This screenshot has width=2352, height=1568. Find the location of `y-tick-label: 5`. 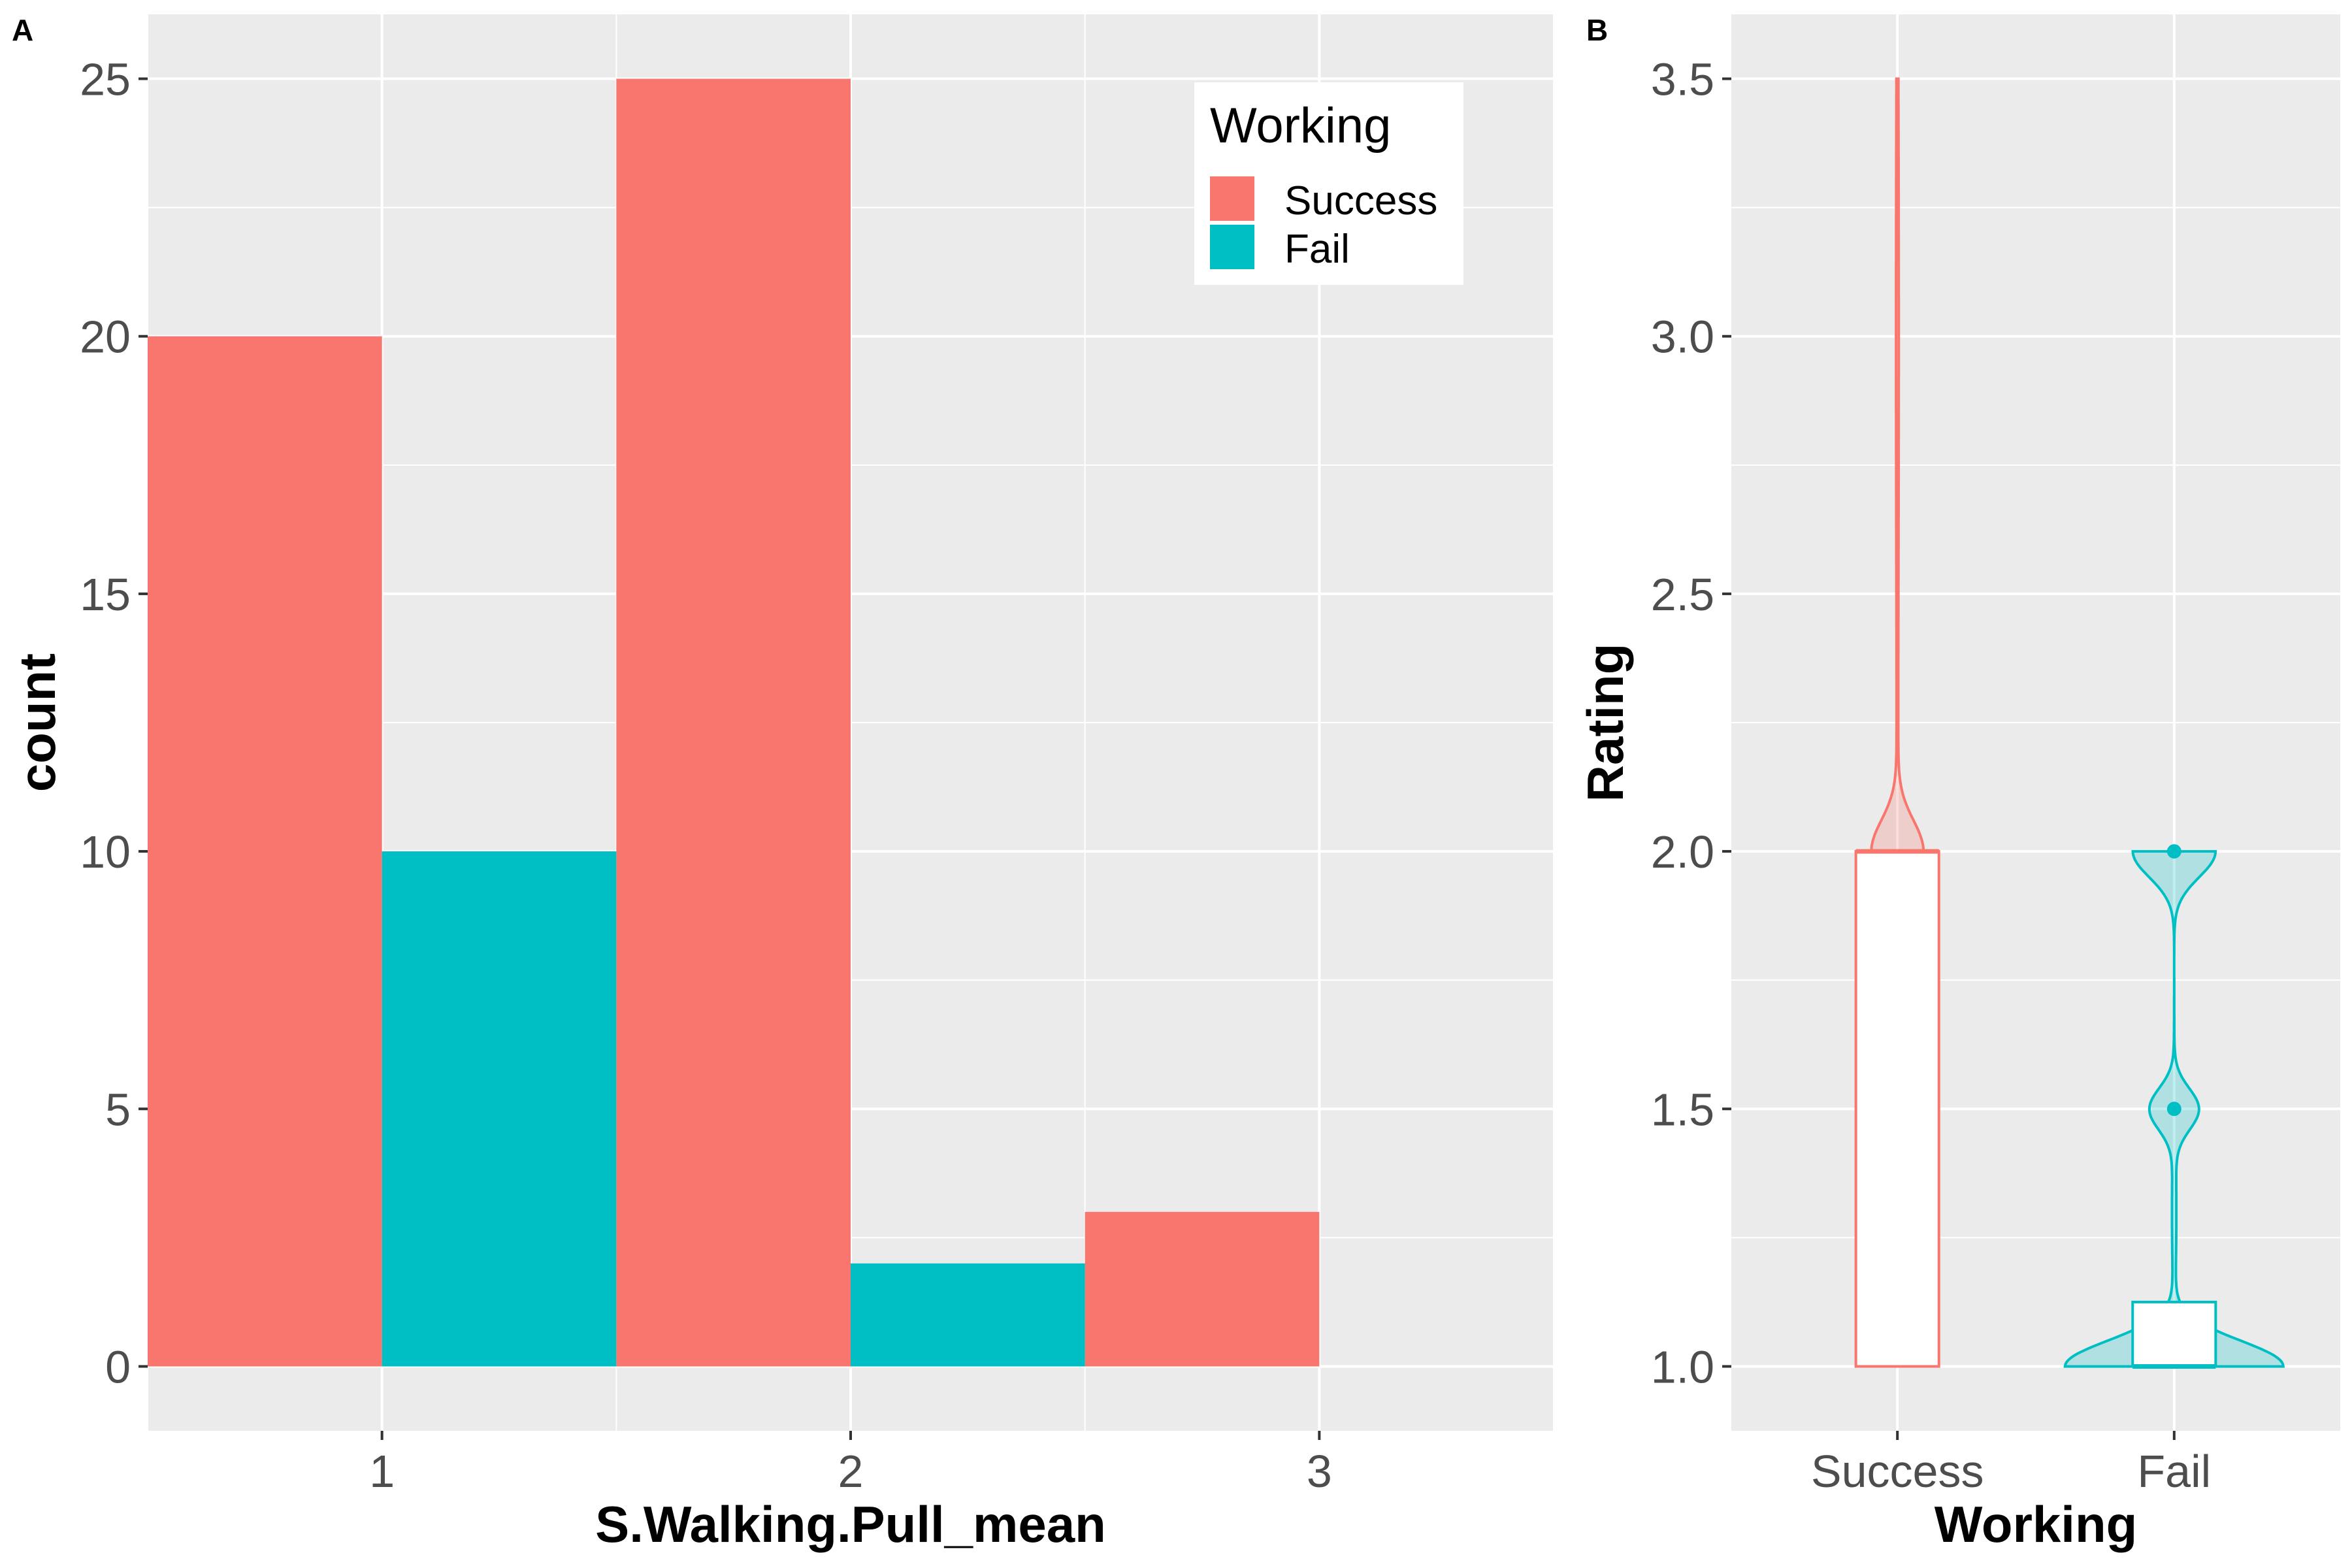

y-tick-label: 5 is located at coordinates (118, 1109).